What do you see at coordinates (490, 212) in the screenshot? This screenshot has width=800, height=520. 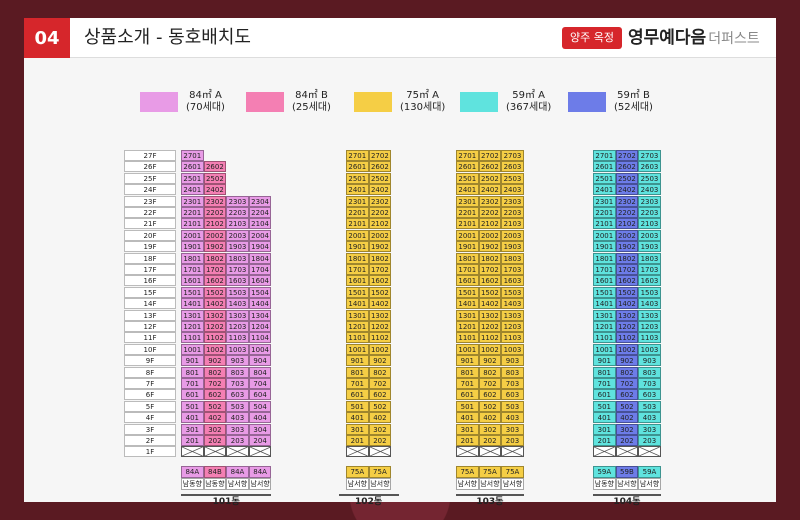 I see `unit-cell: 2202` at bounding box center [490, 212].